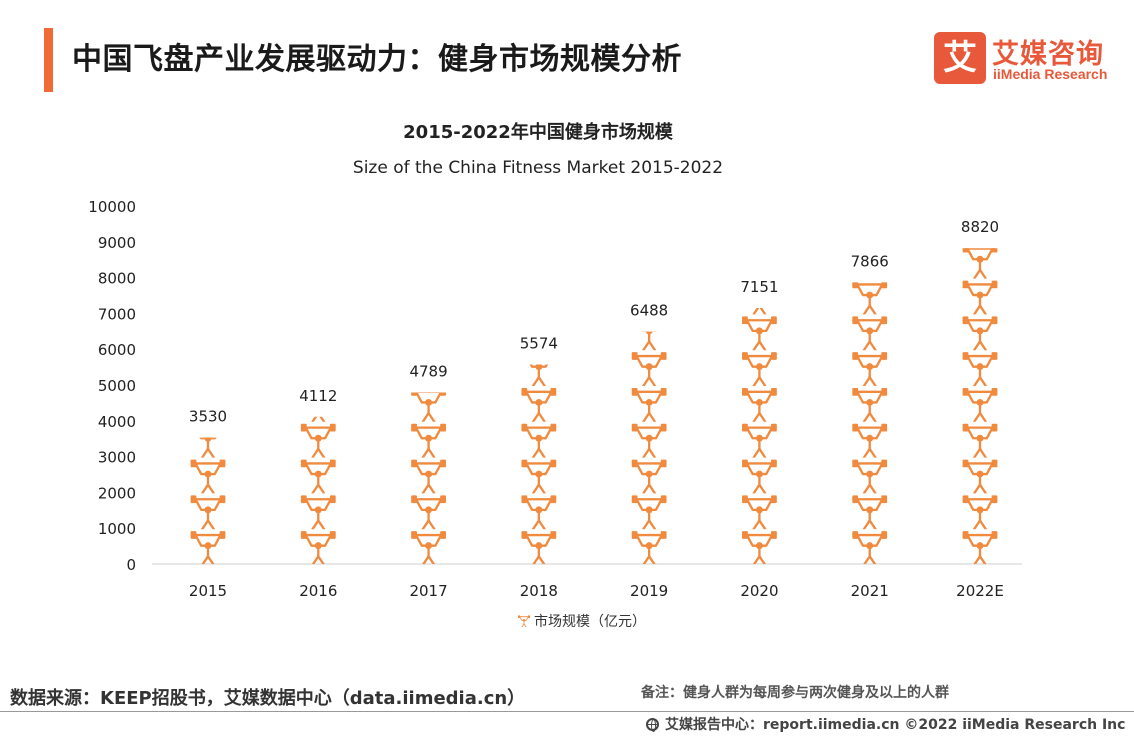 The image size is (1134, 737). I want to click on bar-2022E, so click(980, 406).